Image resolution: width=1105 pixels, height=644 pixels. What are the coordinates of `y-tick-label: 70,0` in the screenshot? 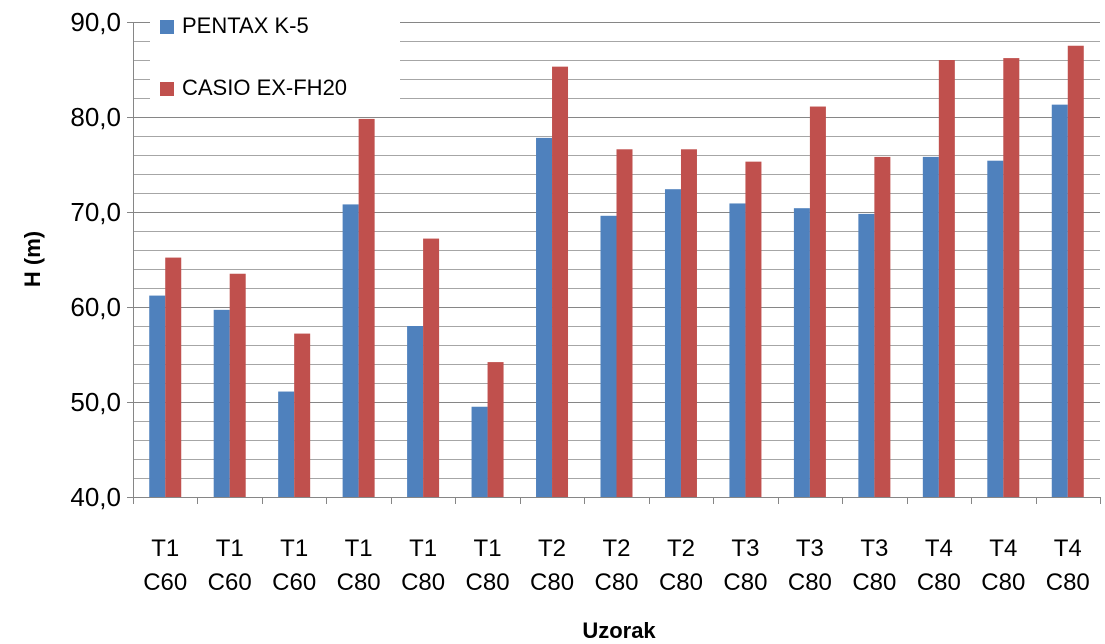 It's located at (95, 212).